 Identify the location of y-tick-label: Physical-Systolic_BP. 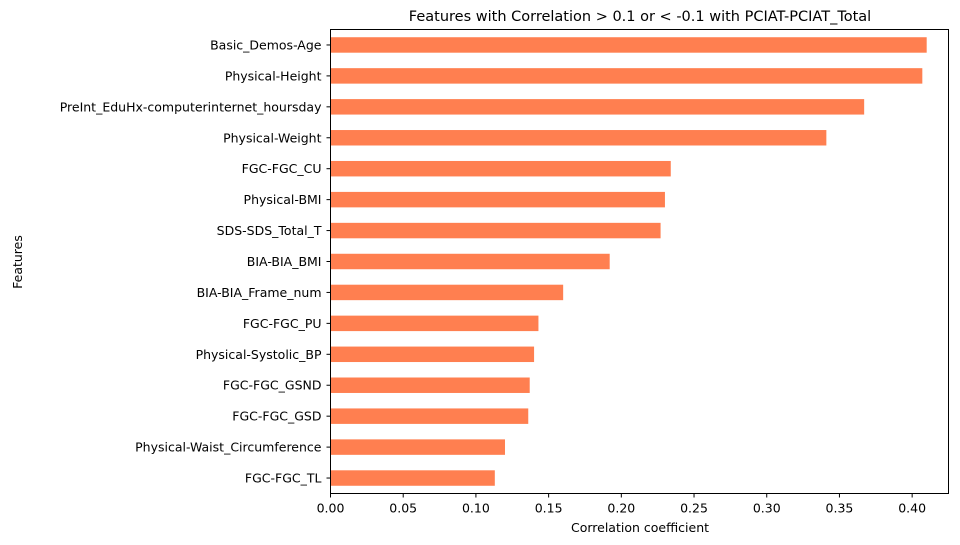
(259, 354).